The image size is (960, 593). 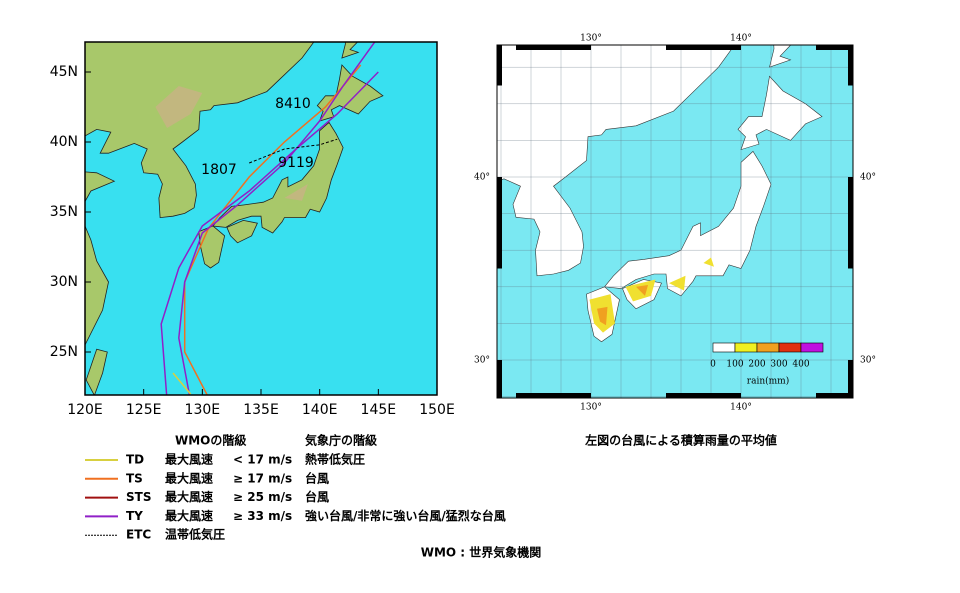 What do you see at coordinates (437, 410) in the screenshot?
I see `lon-label: 150E` at bounding box center [437, 410].